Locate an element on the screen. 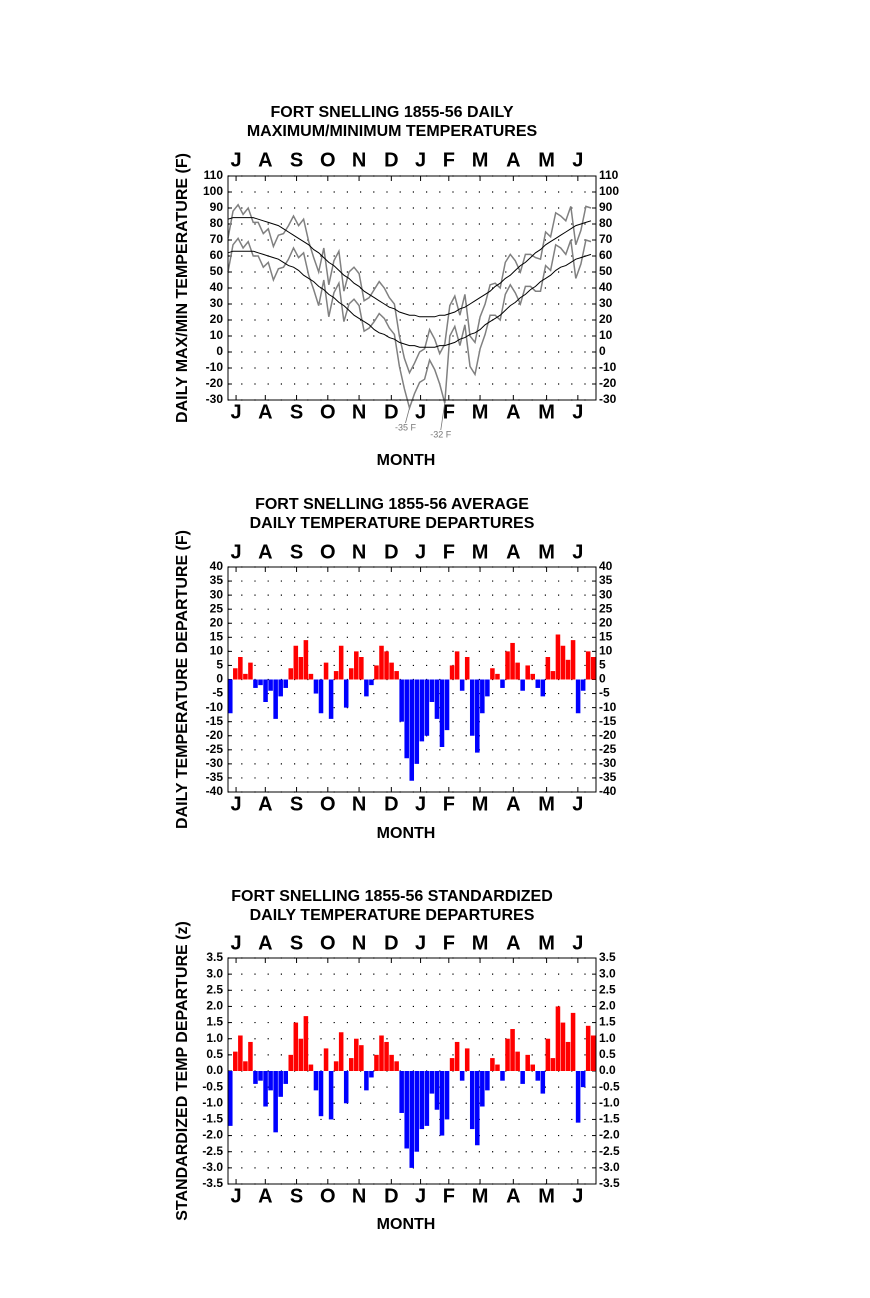 The image size is (870, 1298). month-label-bottom: A is located at coordinates (513, 412).